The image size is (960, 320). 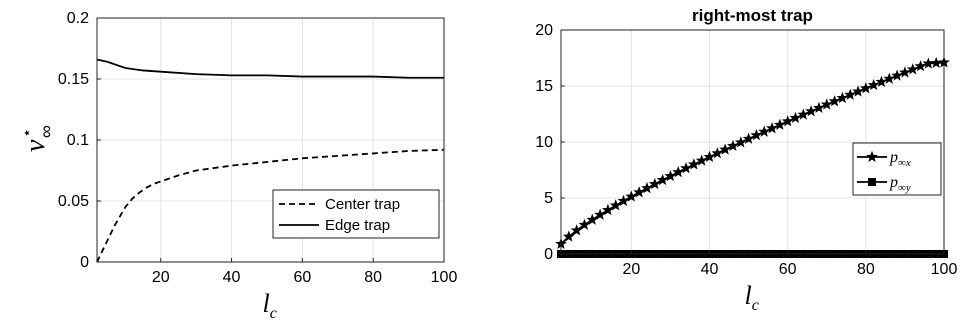 What do you see at coordinates (752, 15) in the screenshot?
I see `chart-title: right-most trap` at bounding box center [752, 15].